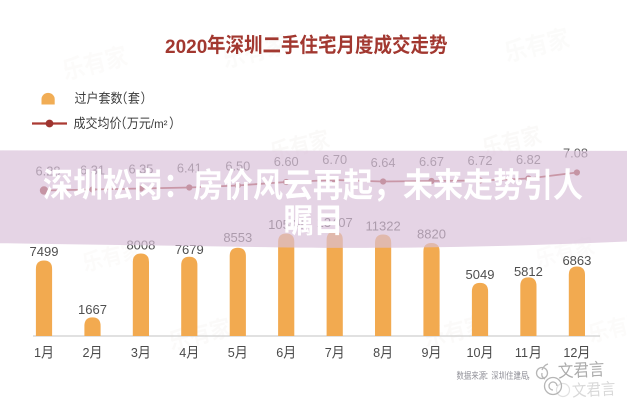  Describe the element at coordinates (521, 353) in the screenshot. I see `svg-text: 11` at that location.